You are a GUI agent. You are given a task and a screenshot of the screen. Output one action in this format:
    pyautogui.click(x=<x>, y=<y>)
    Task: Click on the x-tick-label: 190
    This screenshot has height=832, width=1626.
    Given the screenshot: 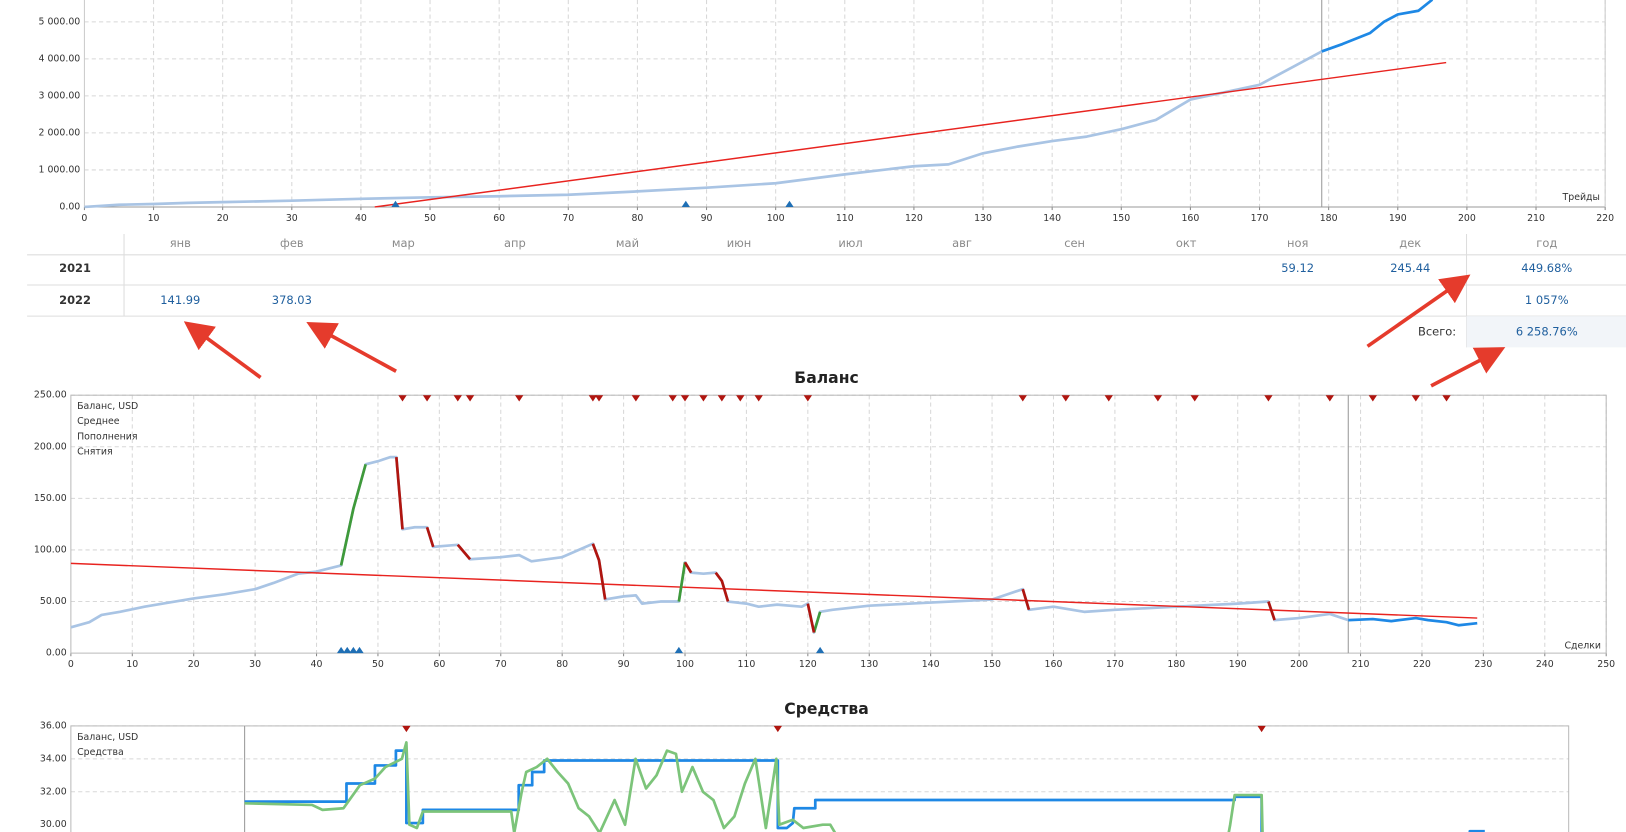 What is the action you would take?
    pyautogui.click(x=1398, y=218)
    